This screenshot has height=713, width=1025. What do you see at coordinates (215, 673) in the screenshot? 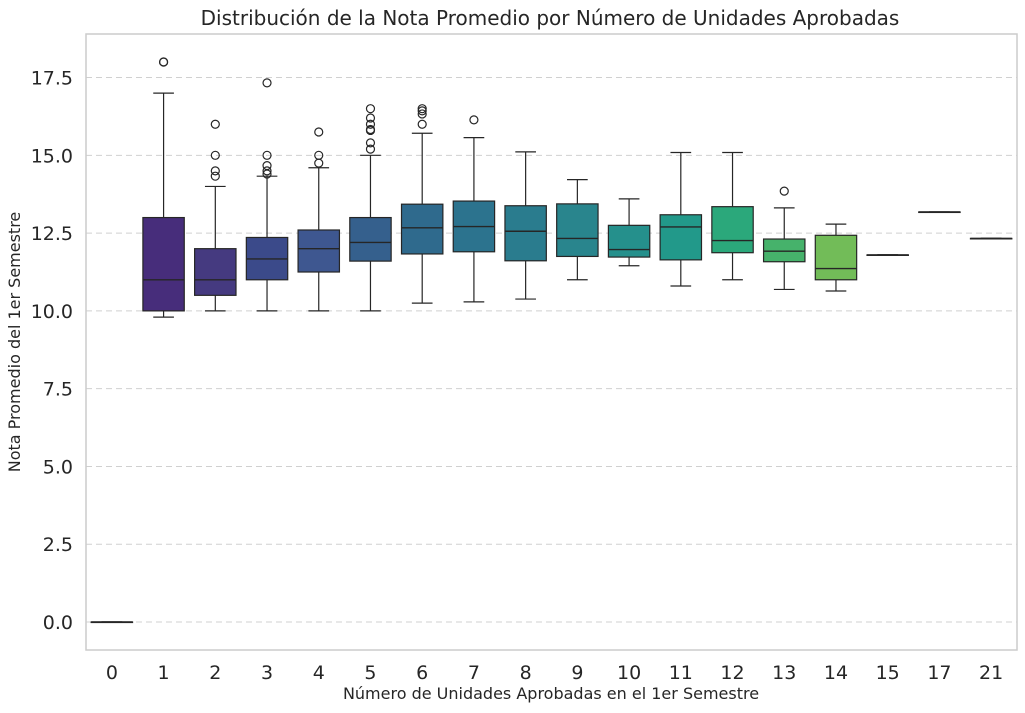
I see `x-tick-label: 2` at bounding box center [215, 673].